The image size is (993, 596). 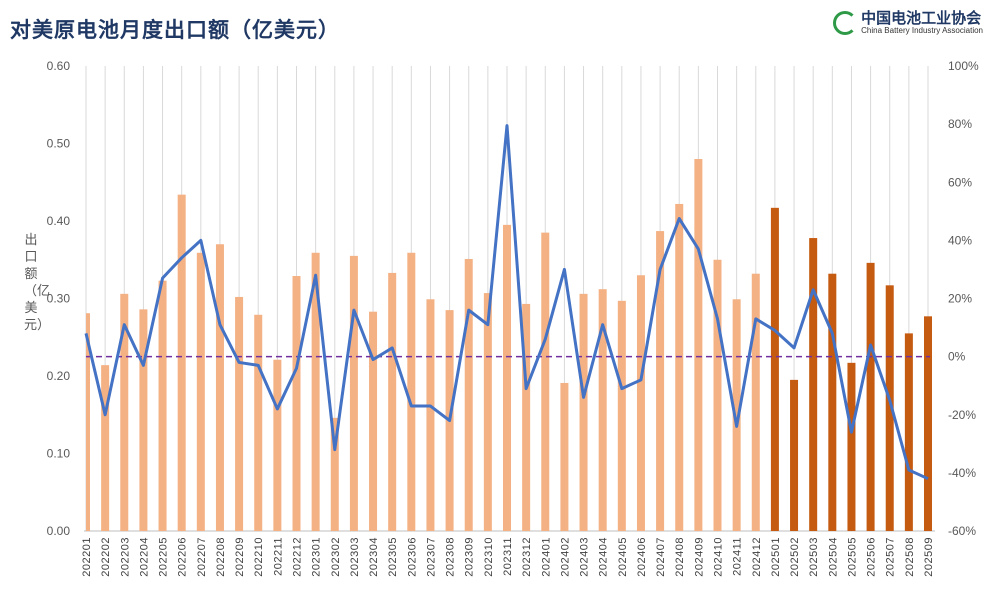 I want to click on x-tick-label: 202209, so click(x=240, y=557).